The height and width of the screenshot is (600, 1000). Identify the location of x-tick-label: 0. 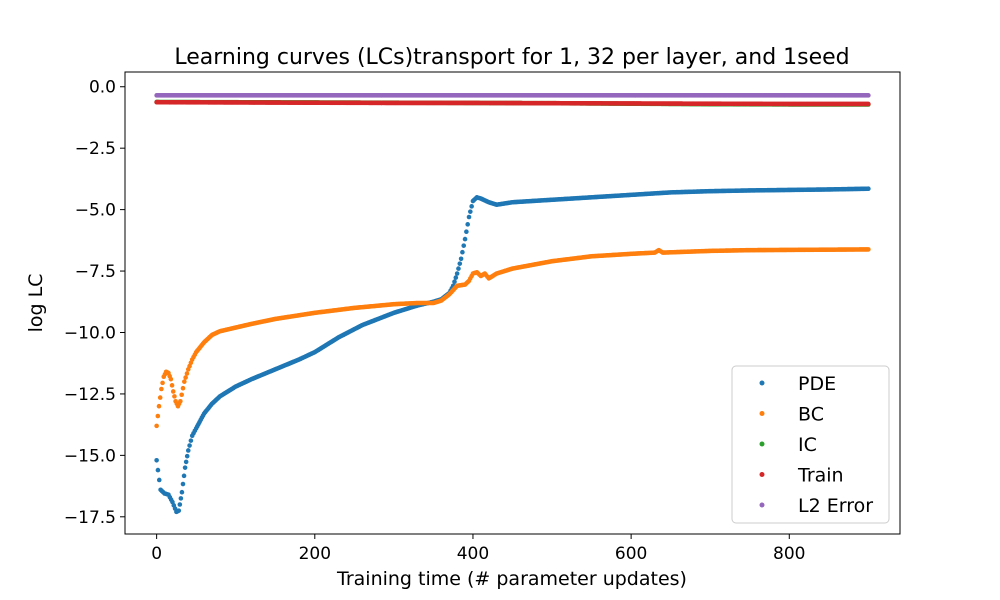
(156, 554).